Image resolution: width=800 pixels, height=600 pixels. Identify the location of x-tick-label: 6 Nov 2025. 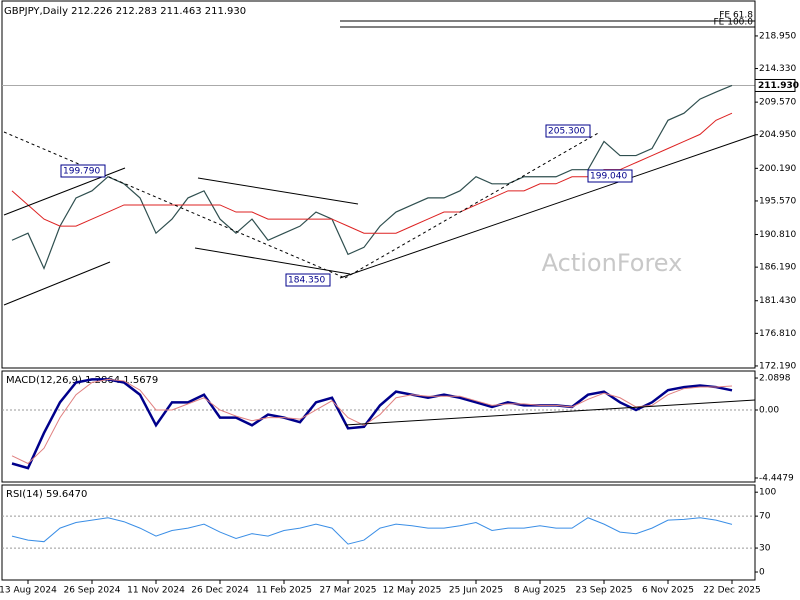
(668, 591).